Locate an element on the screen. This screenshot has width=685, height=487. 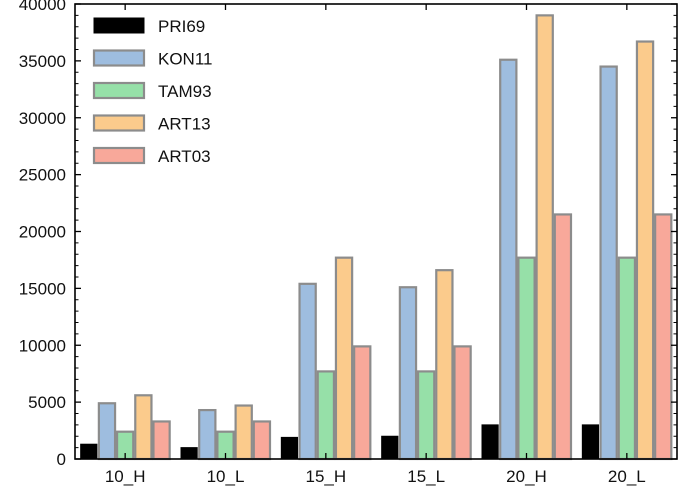
bar-pri69-20_l is located at coordinates (590, 442).